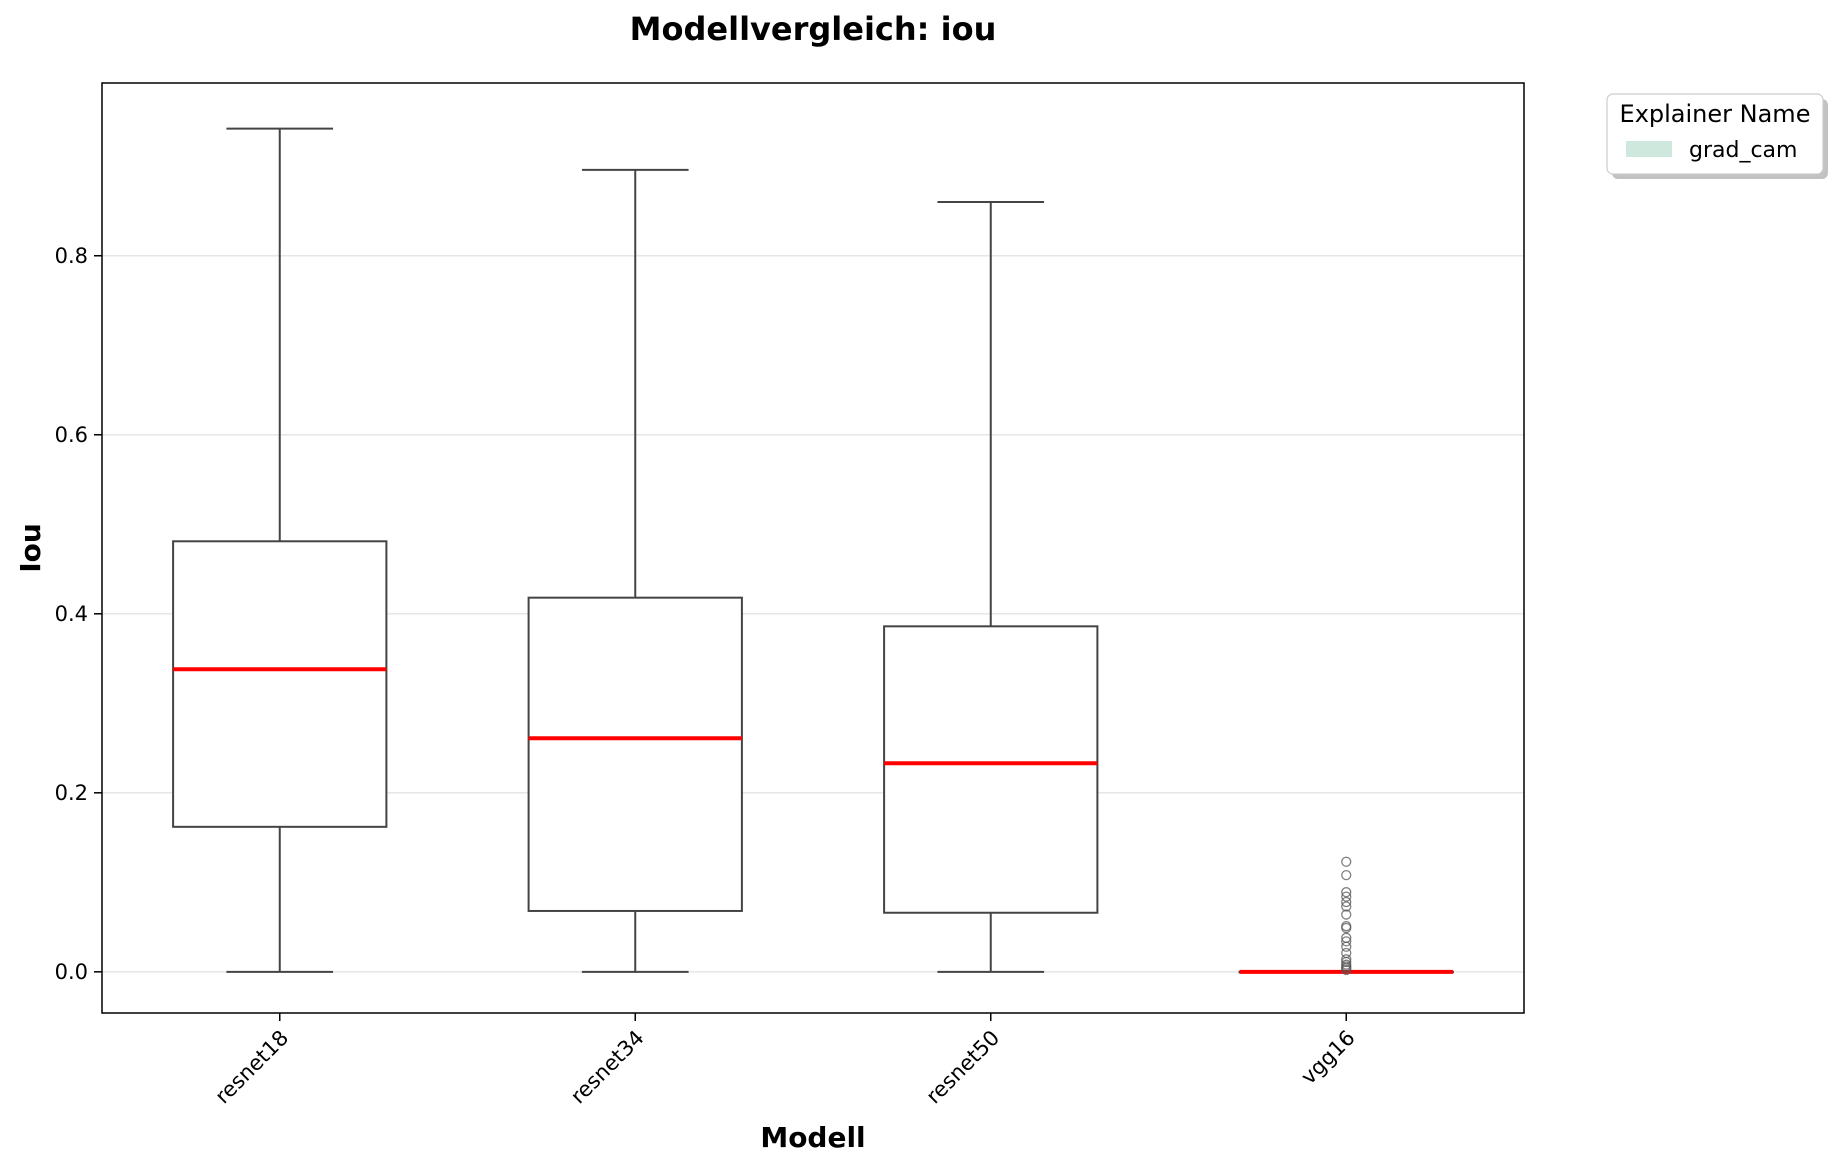 The width and height of the screenshot is (1832, 1164). Describe the element at coordinates (71, 435) in the screenshot. I see `y-tick-label: 0.6` at that location.